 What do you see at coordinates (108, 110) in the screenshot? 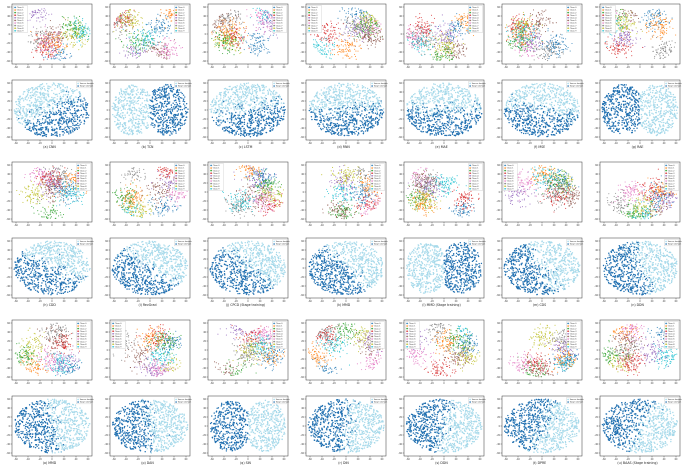
I see `y-tick-label: 0` at bounding box center [108, 110].